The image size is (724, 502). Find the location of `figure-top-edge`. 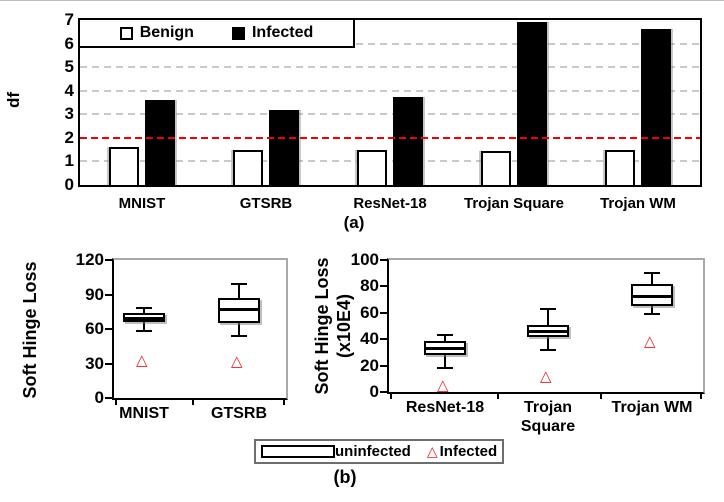

figure-top-edge is located at coordinates (362, 0).